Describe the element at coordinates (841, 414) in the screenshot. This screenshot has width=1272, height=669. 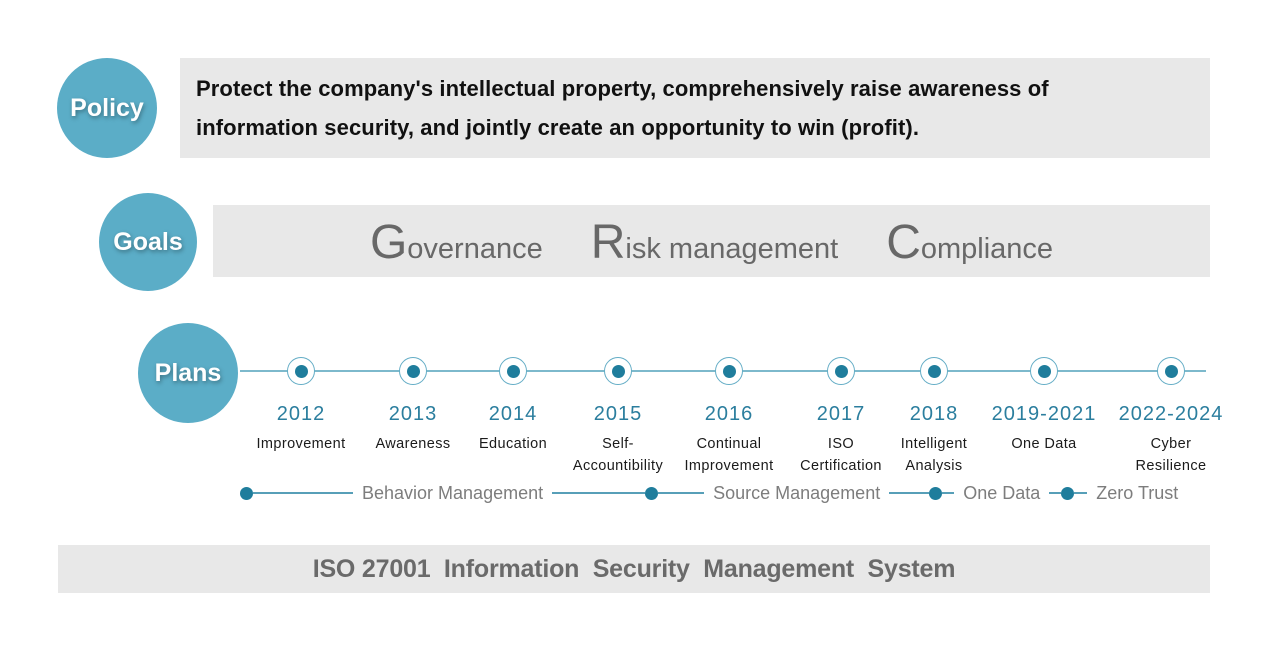
I see `milestone-year: 2017` at that location.